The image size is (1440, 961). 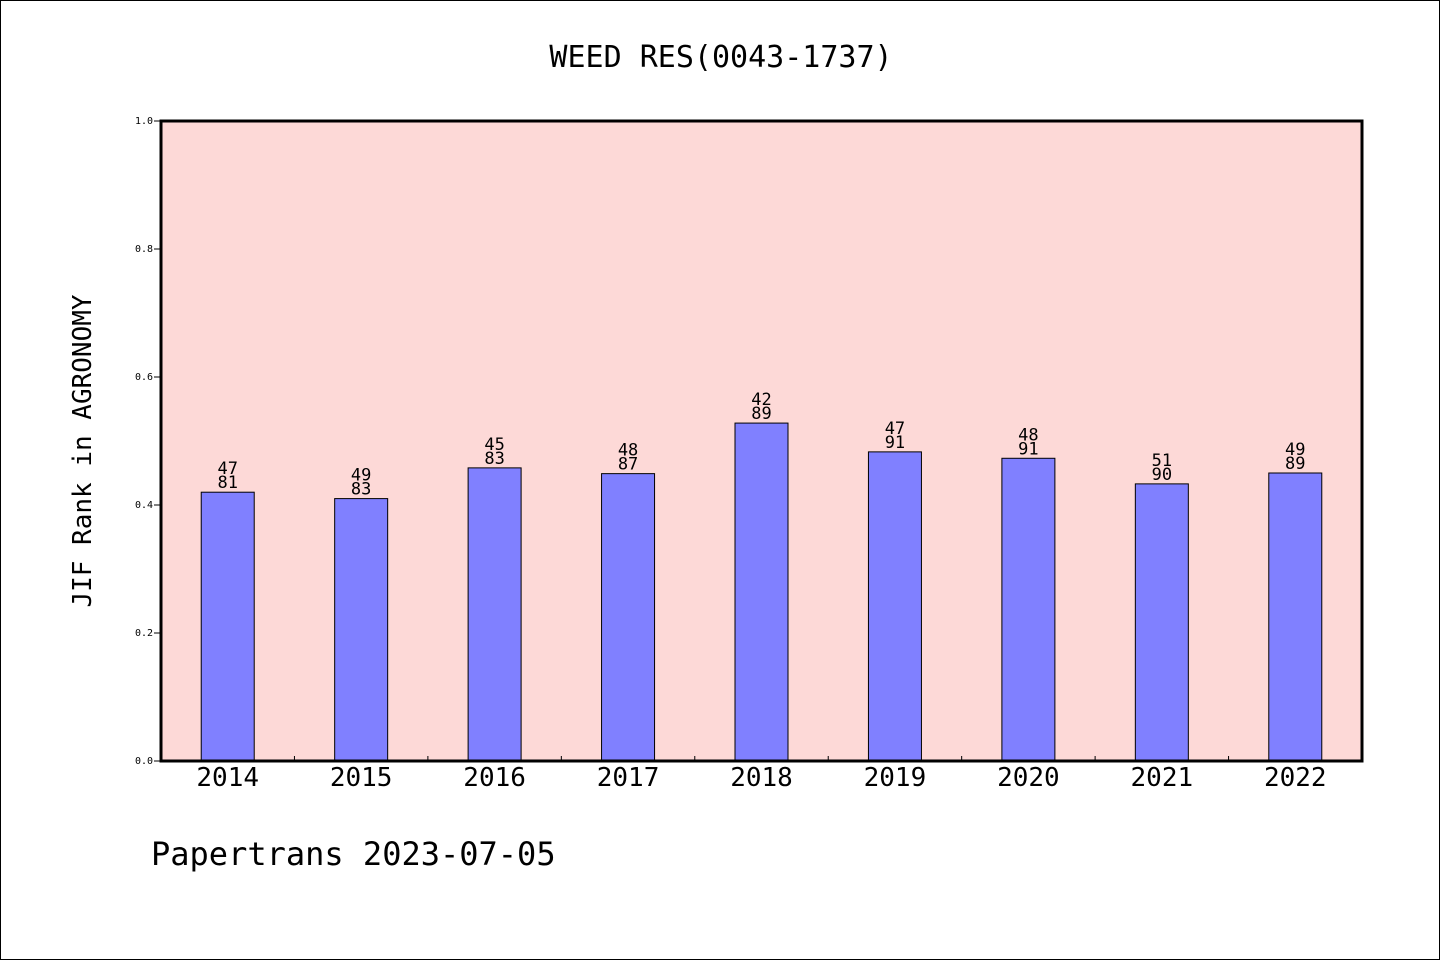 What do you see at coordinates (1162, 778) in the screenshot?
I see `x-tick-label: 2021` at bounding box center [1162, 778].